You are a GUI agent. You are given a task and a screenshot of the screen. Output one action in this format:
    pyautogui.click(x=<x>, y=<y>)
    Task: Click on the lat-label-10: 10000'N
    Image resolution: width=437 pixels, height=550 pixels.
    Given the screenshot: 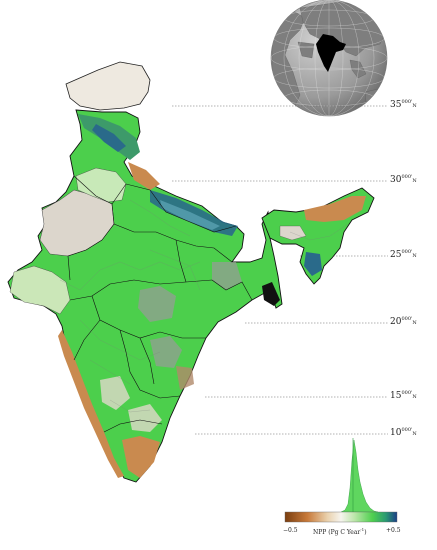 What is the action you would take?
    pyautogui.click(x=403, y=432)
    